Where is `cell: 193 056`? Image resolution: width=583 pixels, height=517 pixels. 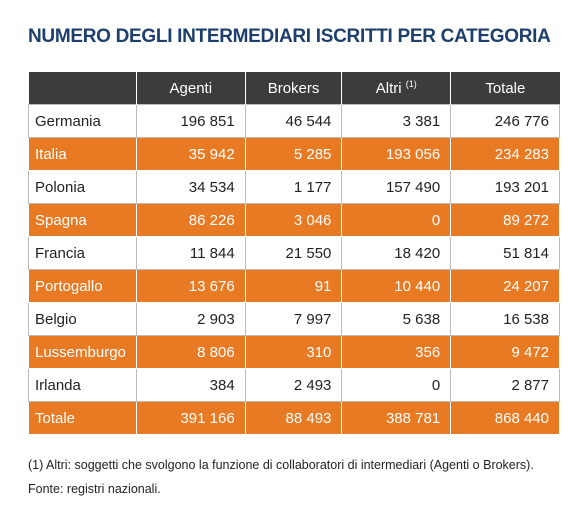
cell: 193 056 is located at coordinates (396, 154).